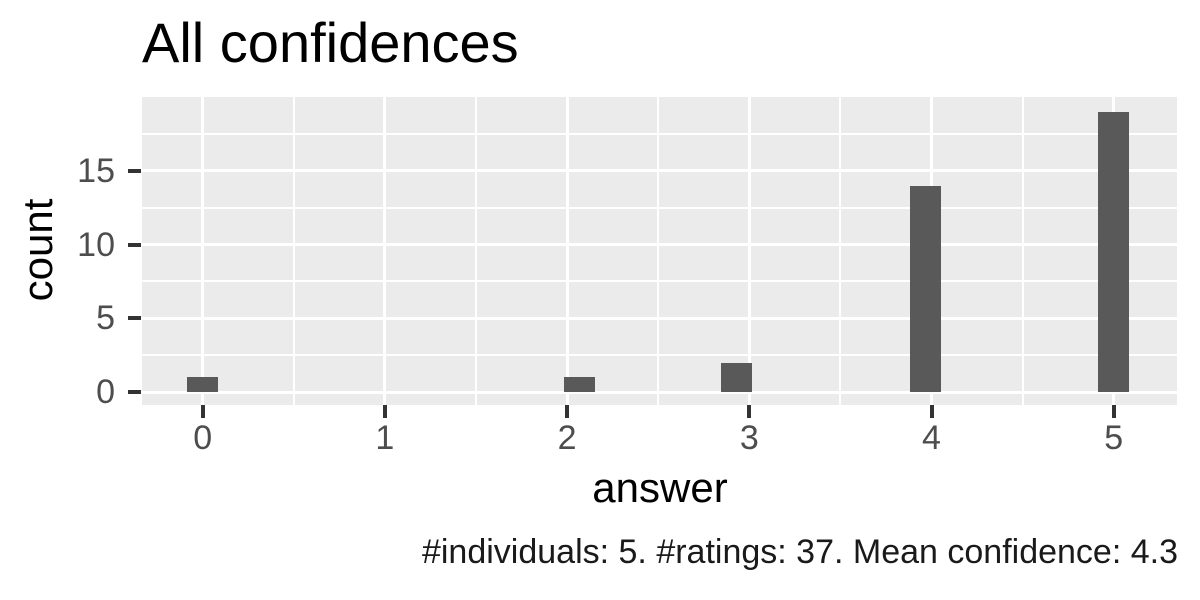 This screenshot has height=600, width=1200. I want to click on x-tick-label-0: 0, so click(203, 438).